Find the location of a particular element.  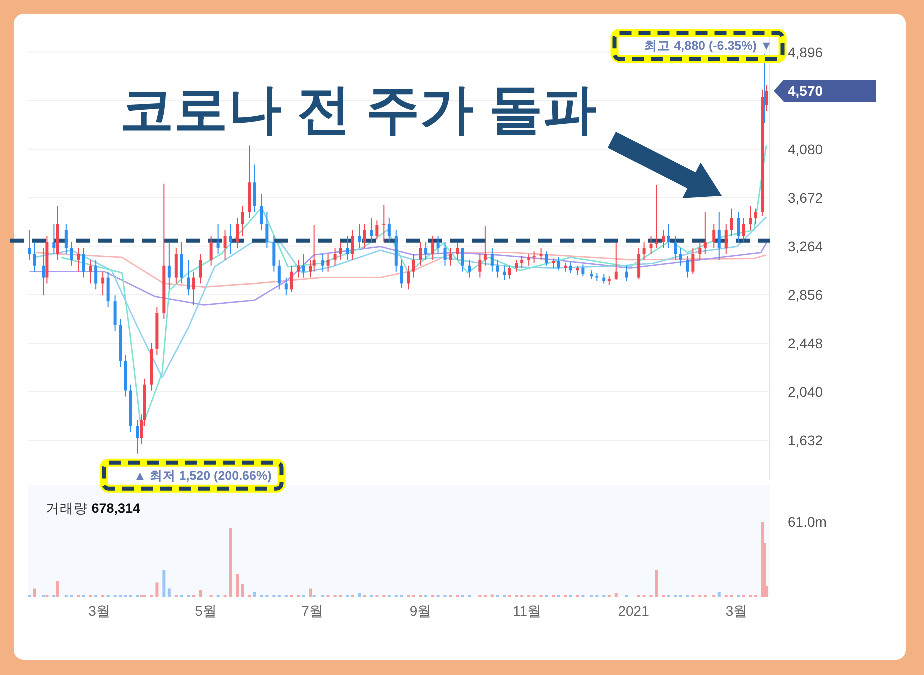

text: 코로나 전 주가 돌파 is located at coordinates (359, 110).